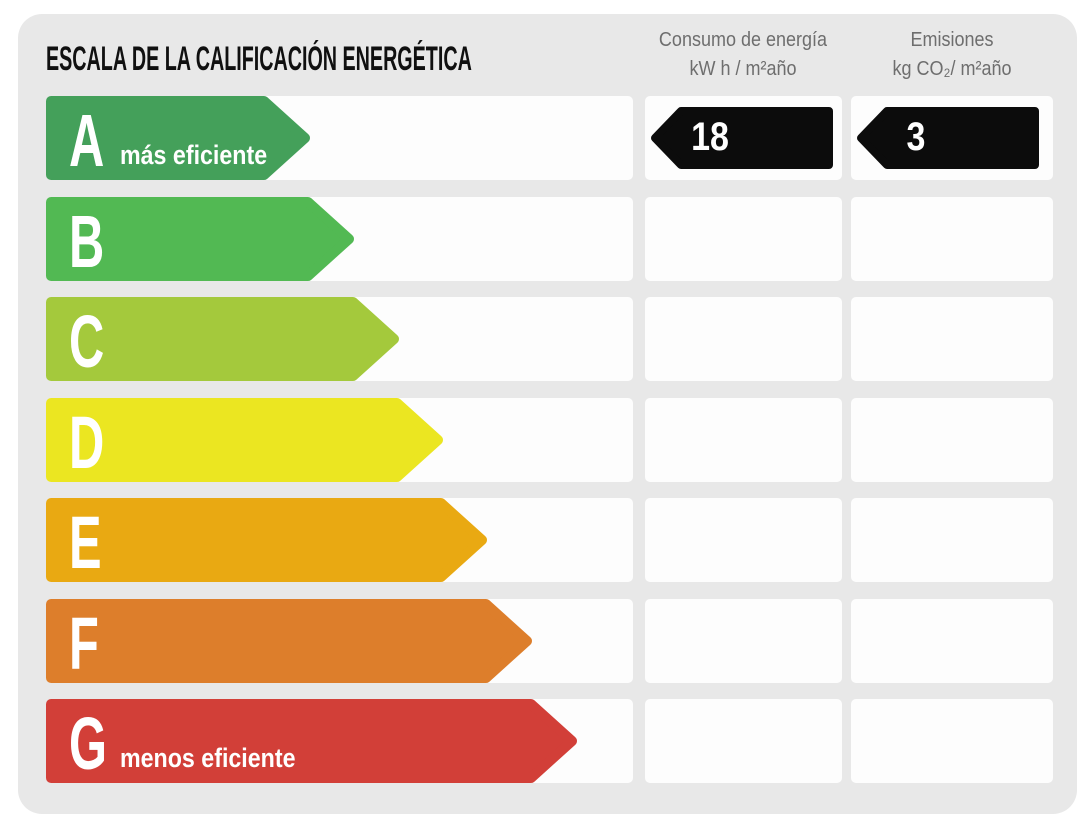 This screenshot has height=826, width=1089. Describe the element at coordinates (952, 55) in the screenshot. I see `emissions-column-header: Emisiones kg CO₂/ m²año` at that location.